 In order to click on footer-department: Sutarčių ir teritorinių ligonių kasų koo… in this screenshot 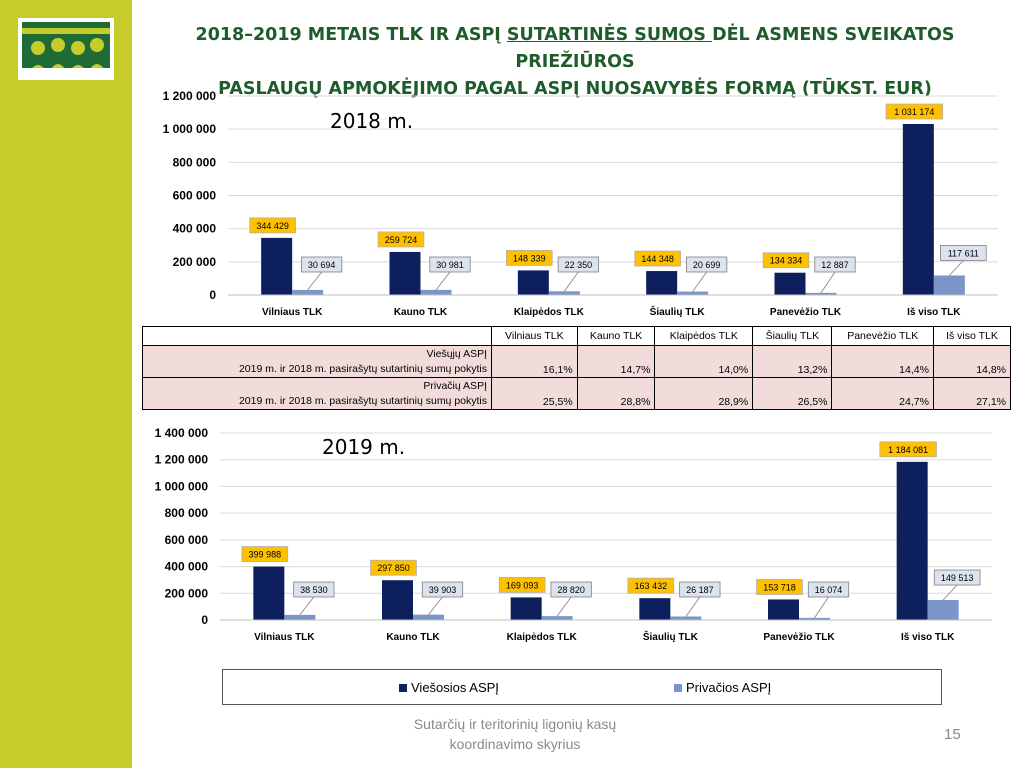, I will do `click(515, 734)`.